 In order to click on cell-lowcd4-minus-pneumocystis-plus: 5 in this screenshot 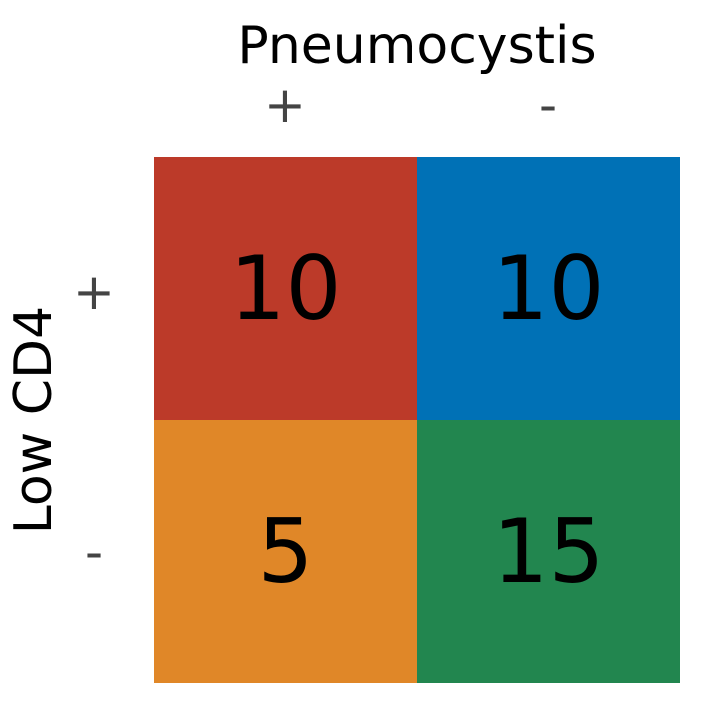, I will do `click(285, 551)`.